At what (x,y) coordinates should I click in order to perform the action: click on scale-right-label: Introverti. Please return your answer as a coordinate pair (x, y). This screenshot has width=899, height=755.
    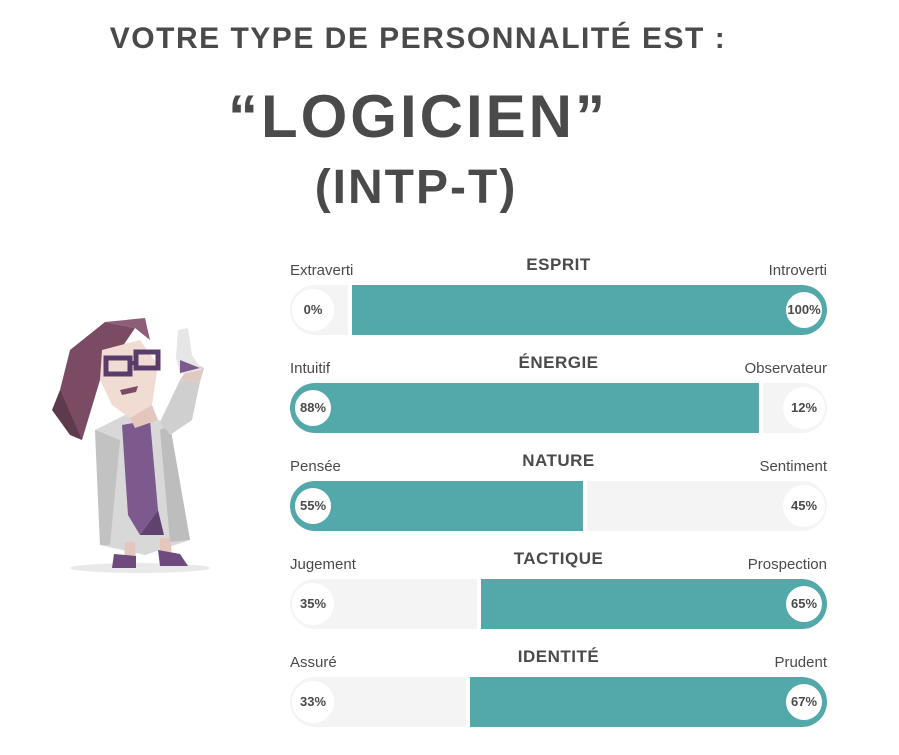
    Looking at the image, I should click on (797, 270).